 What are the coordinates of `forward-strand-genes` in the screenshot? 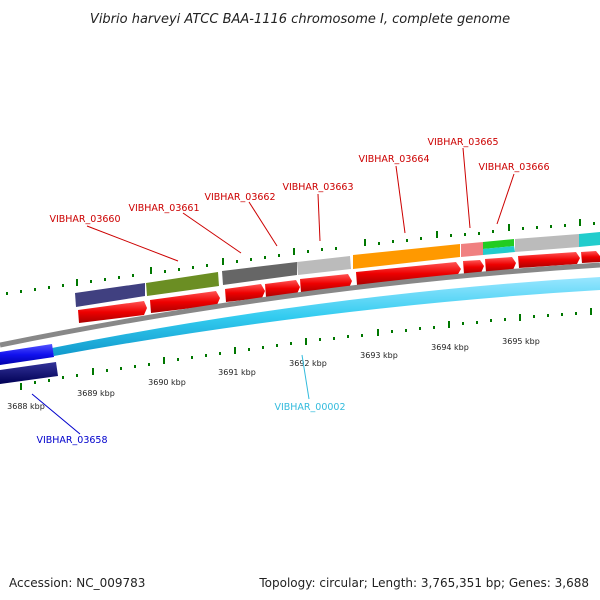 It's located at (339, 287).